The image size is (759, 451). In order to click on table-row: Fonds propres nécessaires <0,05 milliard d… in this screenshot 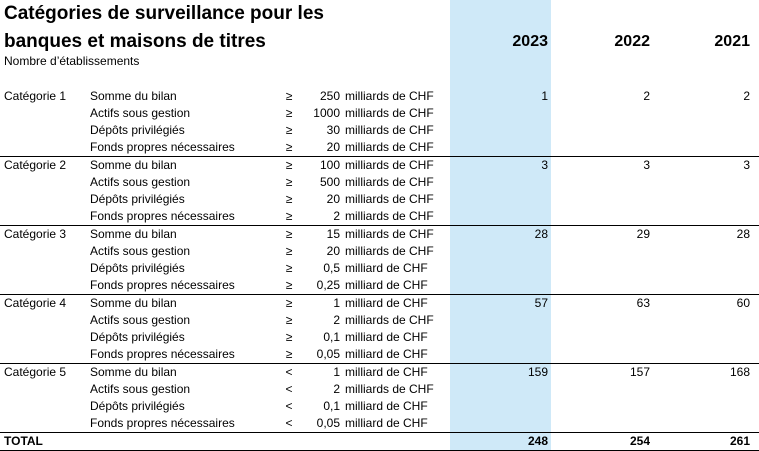, I will do `click(379, 423)`.